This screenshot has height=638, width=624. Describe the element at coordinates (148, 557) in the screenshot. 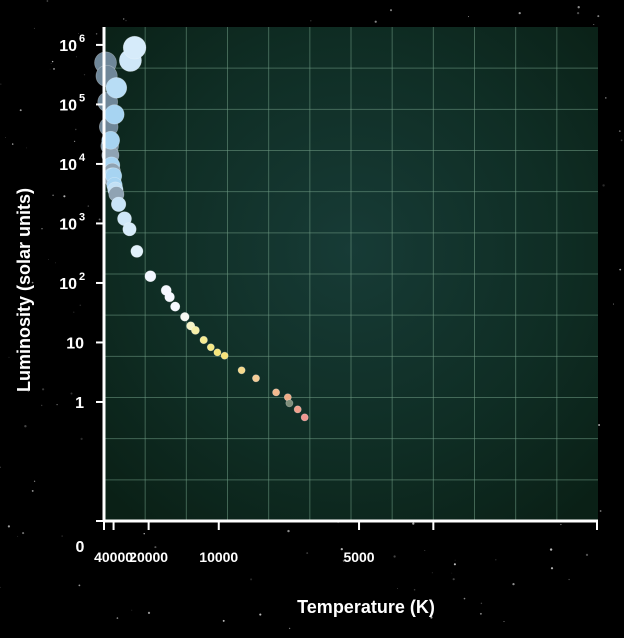

I see `x-tick-label: 20000` at that location.